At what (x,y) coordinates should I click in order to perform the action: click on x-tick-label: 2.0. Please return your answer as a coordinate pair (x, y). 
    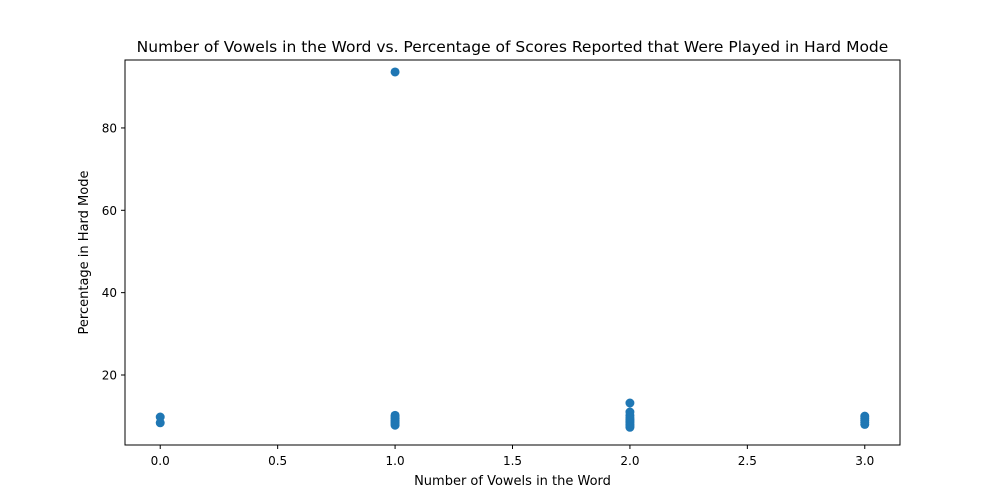
    Looking at the image, I should click on (629, 461).